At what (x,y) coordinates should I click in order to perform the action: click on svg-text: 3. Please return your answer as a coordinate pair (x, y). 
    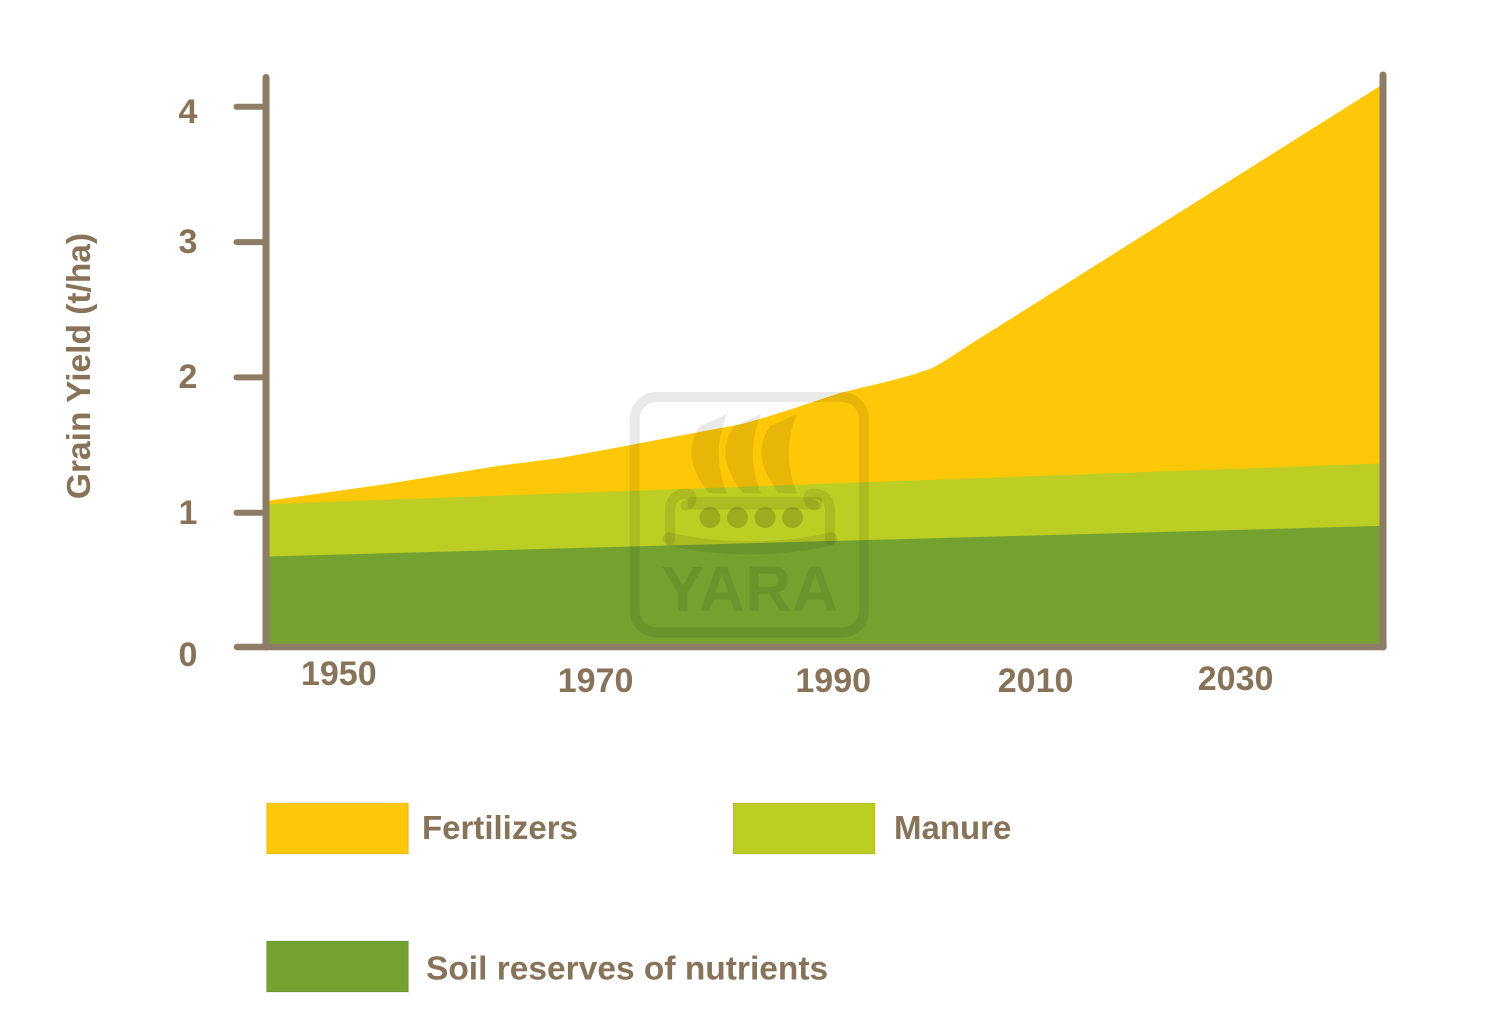
    Looking at the image, I should click on (188, 242).